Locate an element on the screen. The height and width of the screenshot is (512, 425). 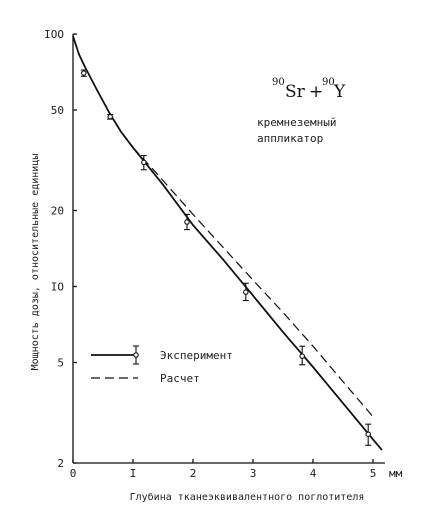
legend: Эксперимент Расчет is located at coordinates (162, 365).